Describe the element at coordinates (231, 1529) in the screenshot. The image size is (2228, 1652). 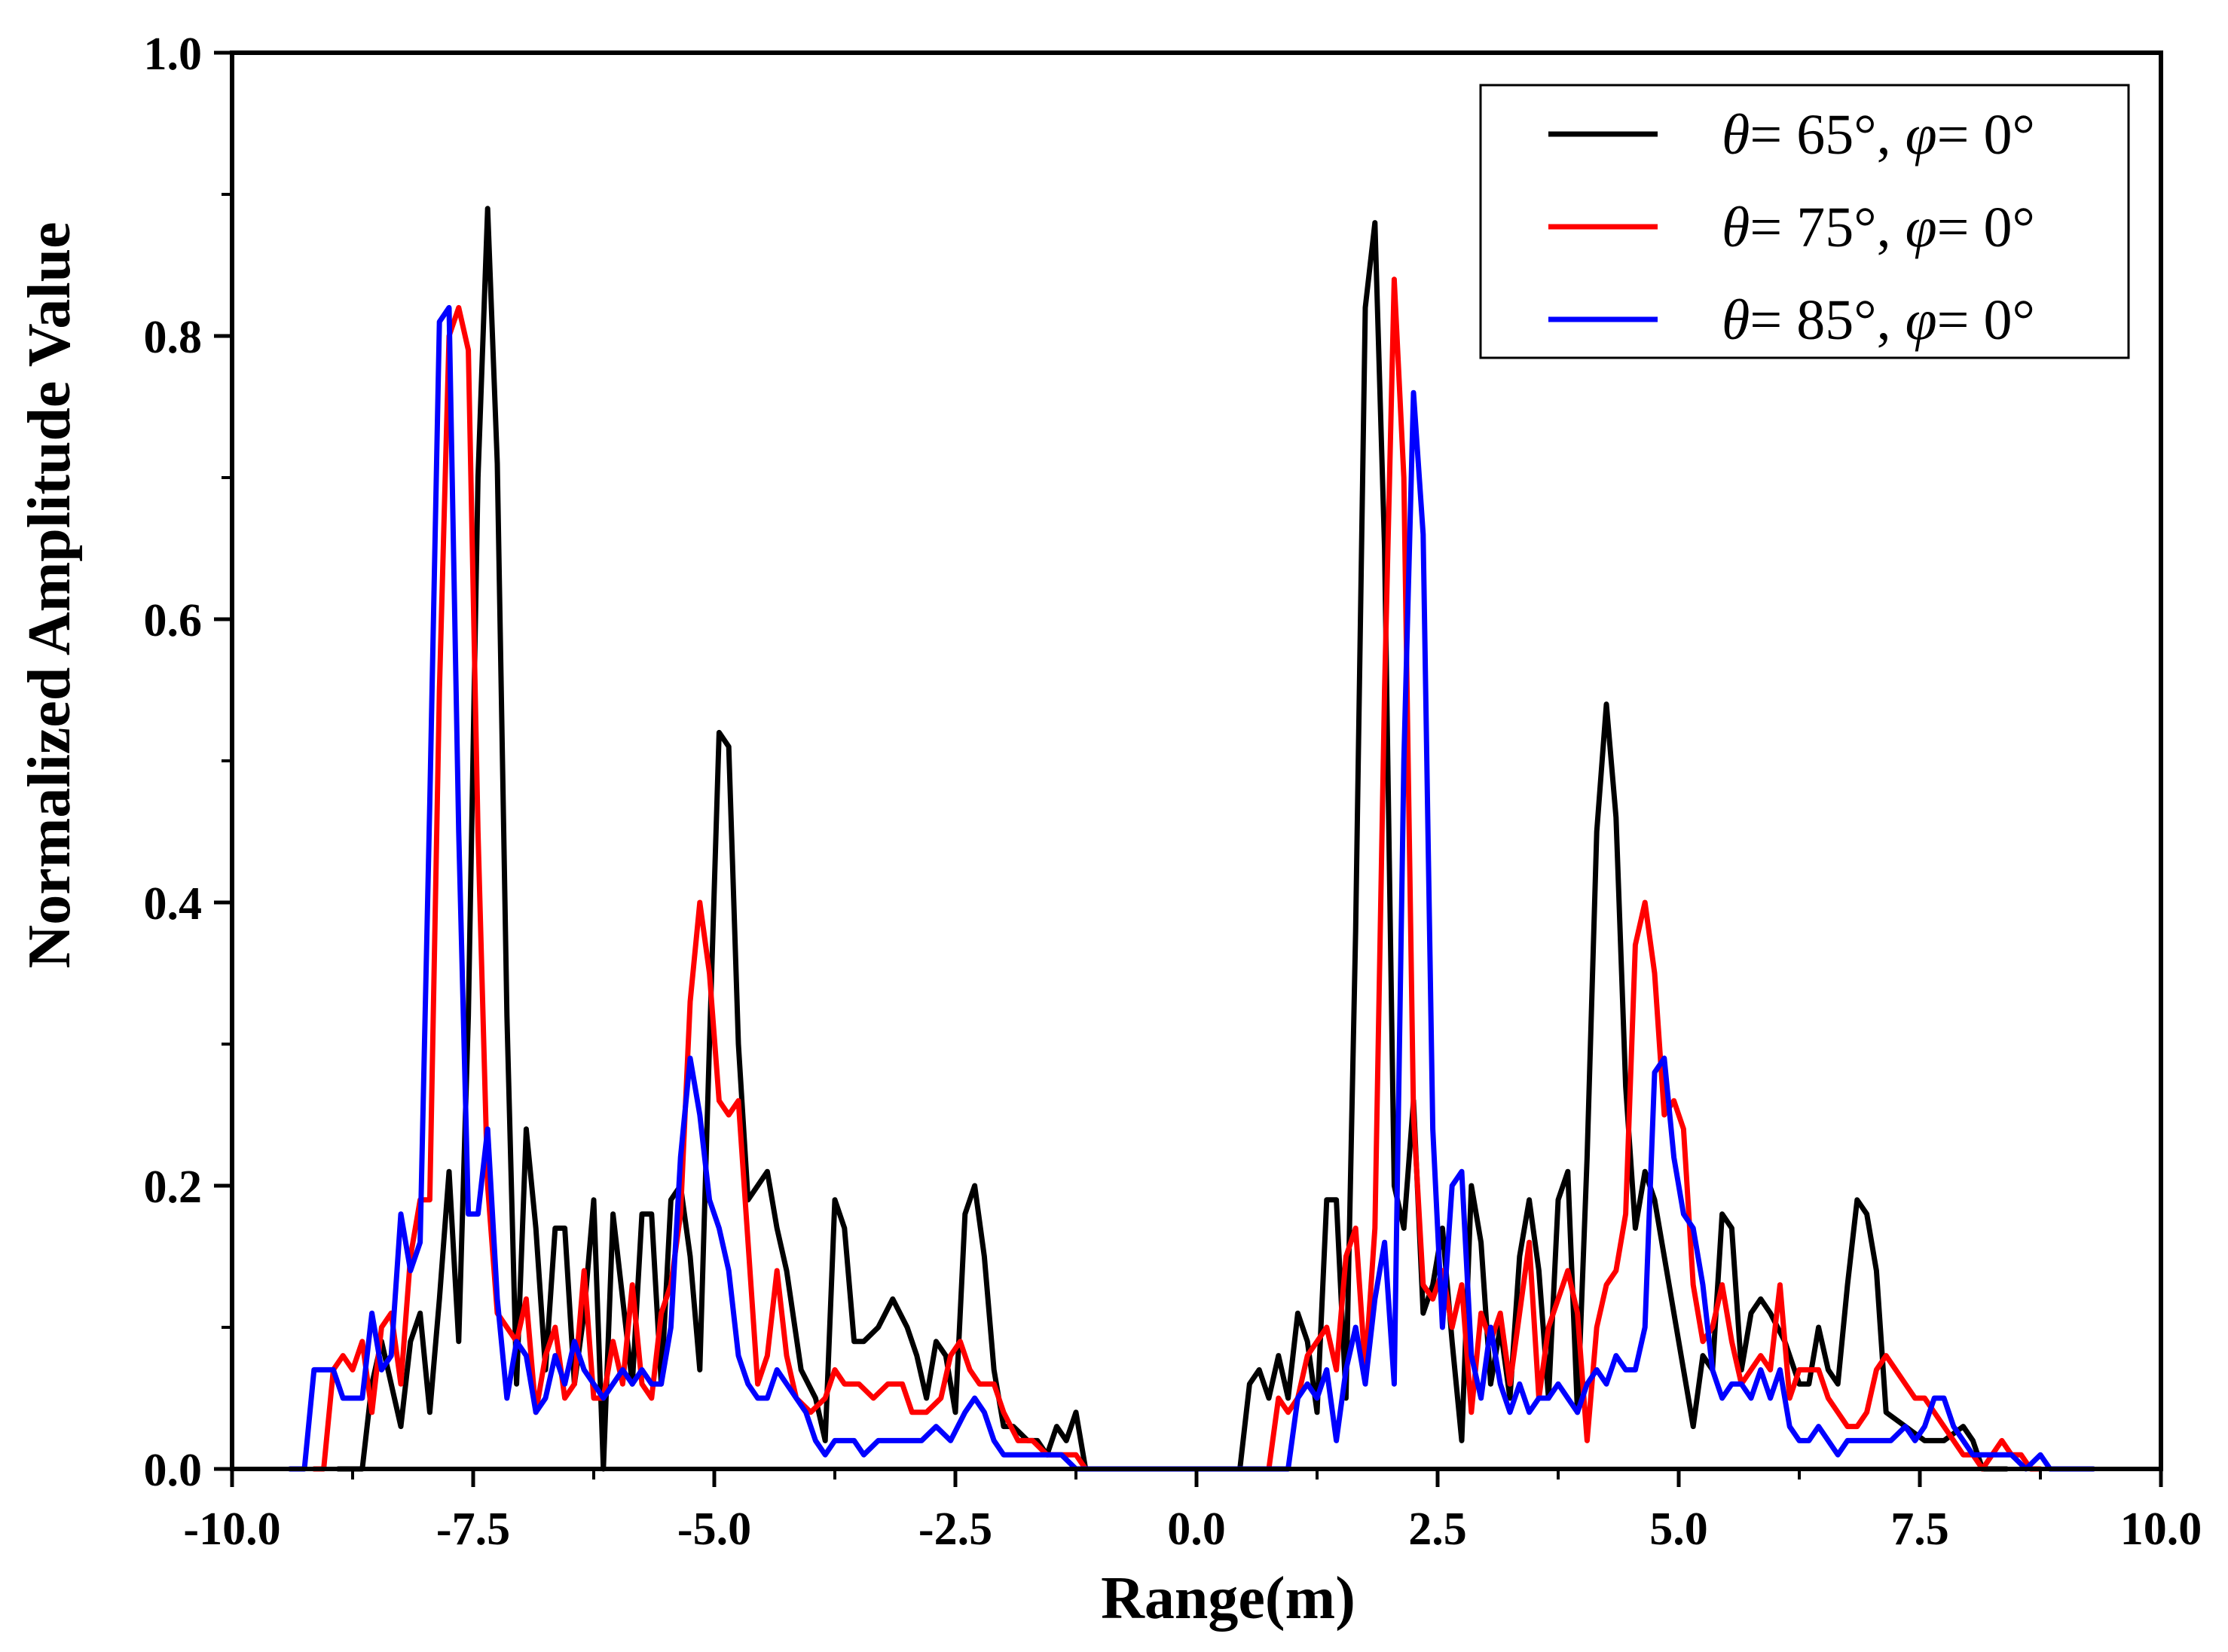
I see `x-tick-label: -10.0` at that location.